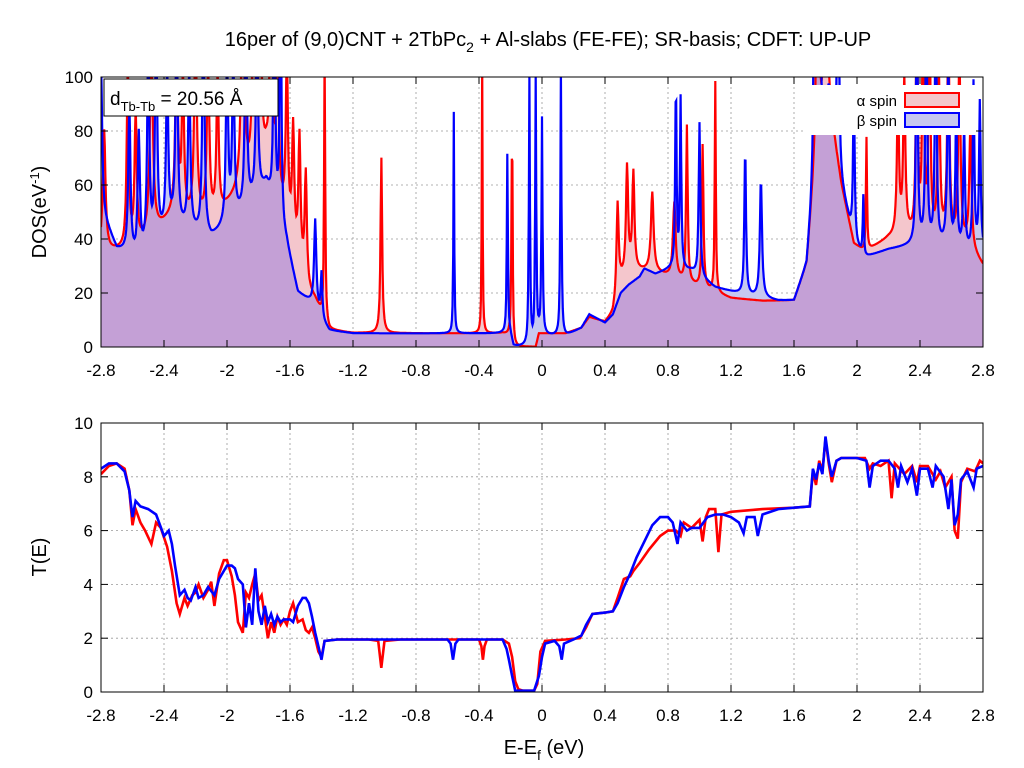  I want to click on y-tick-label: 40, so click(83, 239).